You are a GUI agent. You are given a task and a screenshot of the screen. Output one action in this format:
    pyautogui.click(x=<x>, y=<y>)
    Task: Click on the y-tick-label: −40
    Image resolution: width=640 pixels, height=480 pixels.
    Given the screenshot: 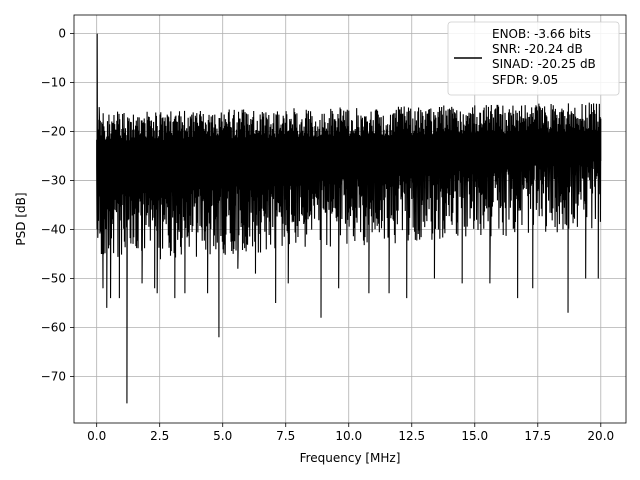 What is the action you would take?
    pyautogui.click(x=53, y=230)
    